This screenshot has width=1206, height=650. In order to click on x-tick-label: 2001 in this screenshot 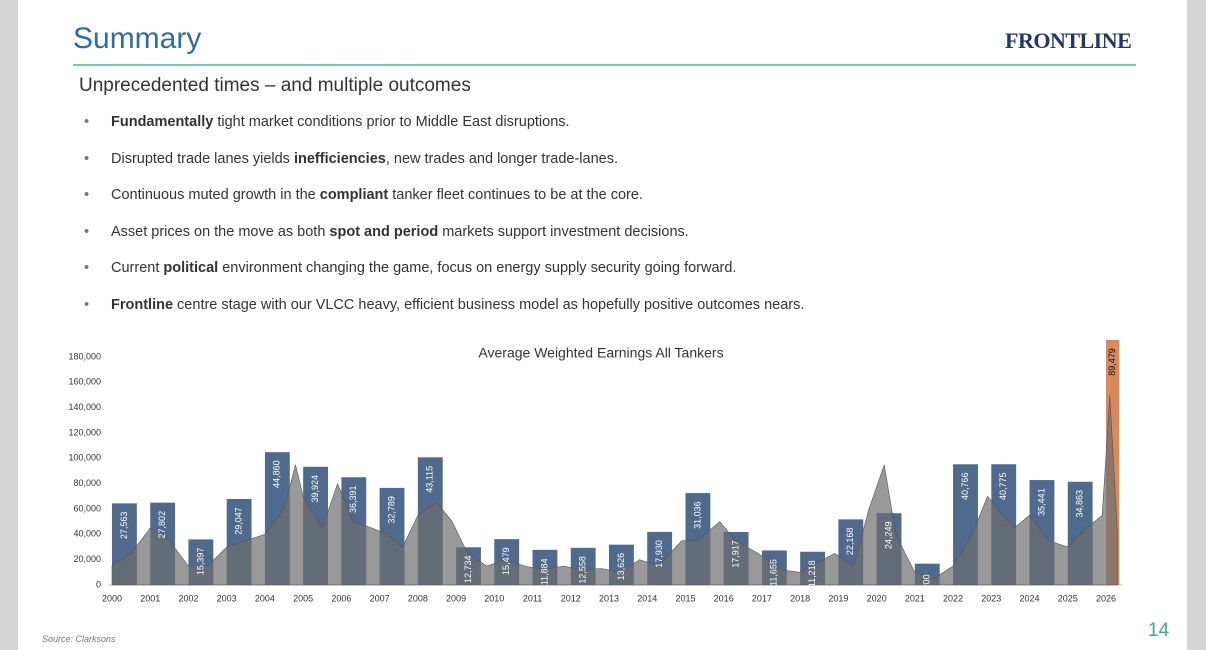, I will do `click(150, 598)`.